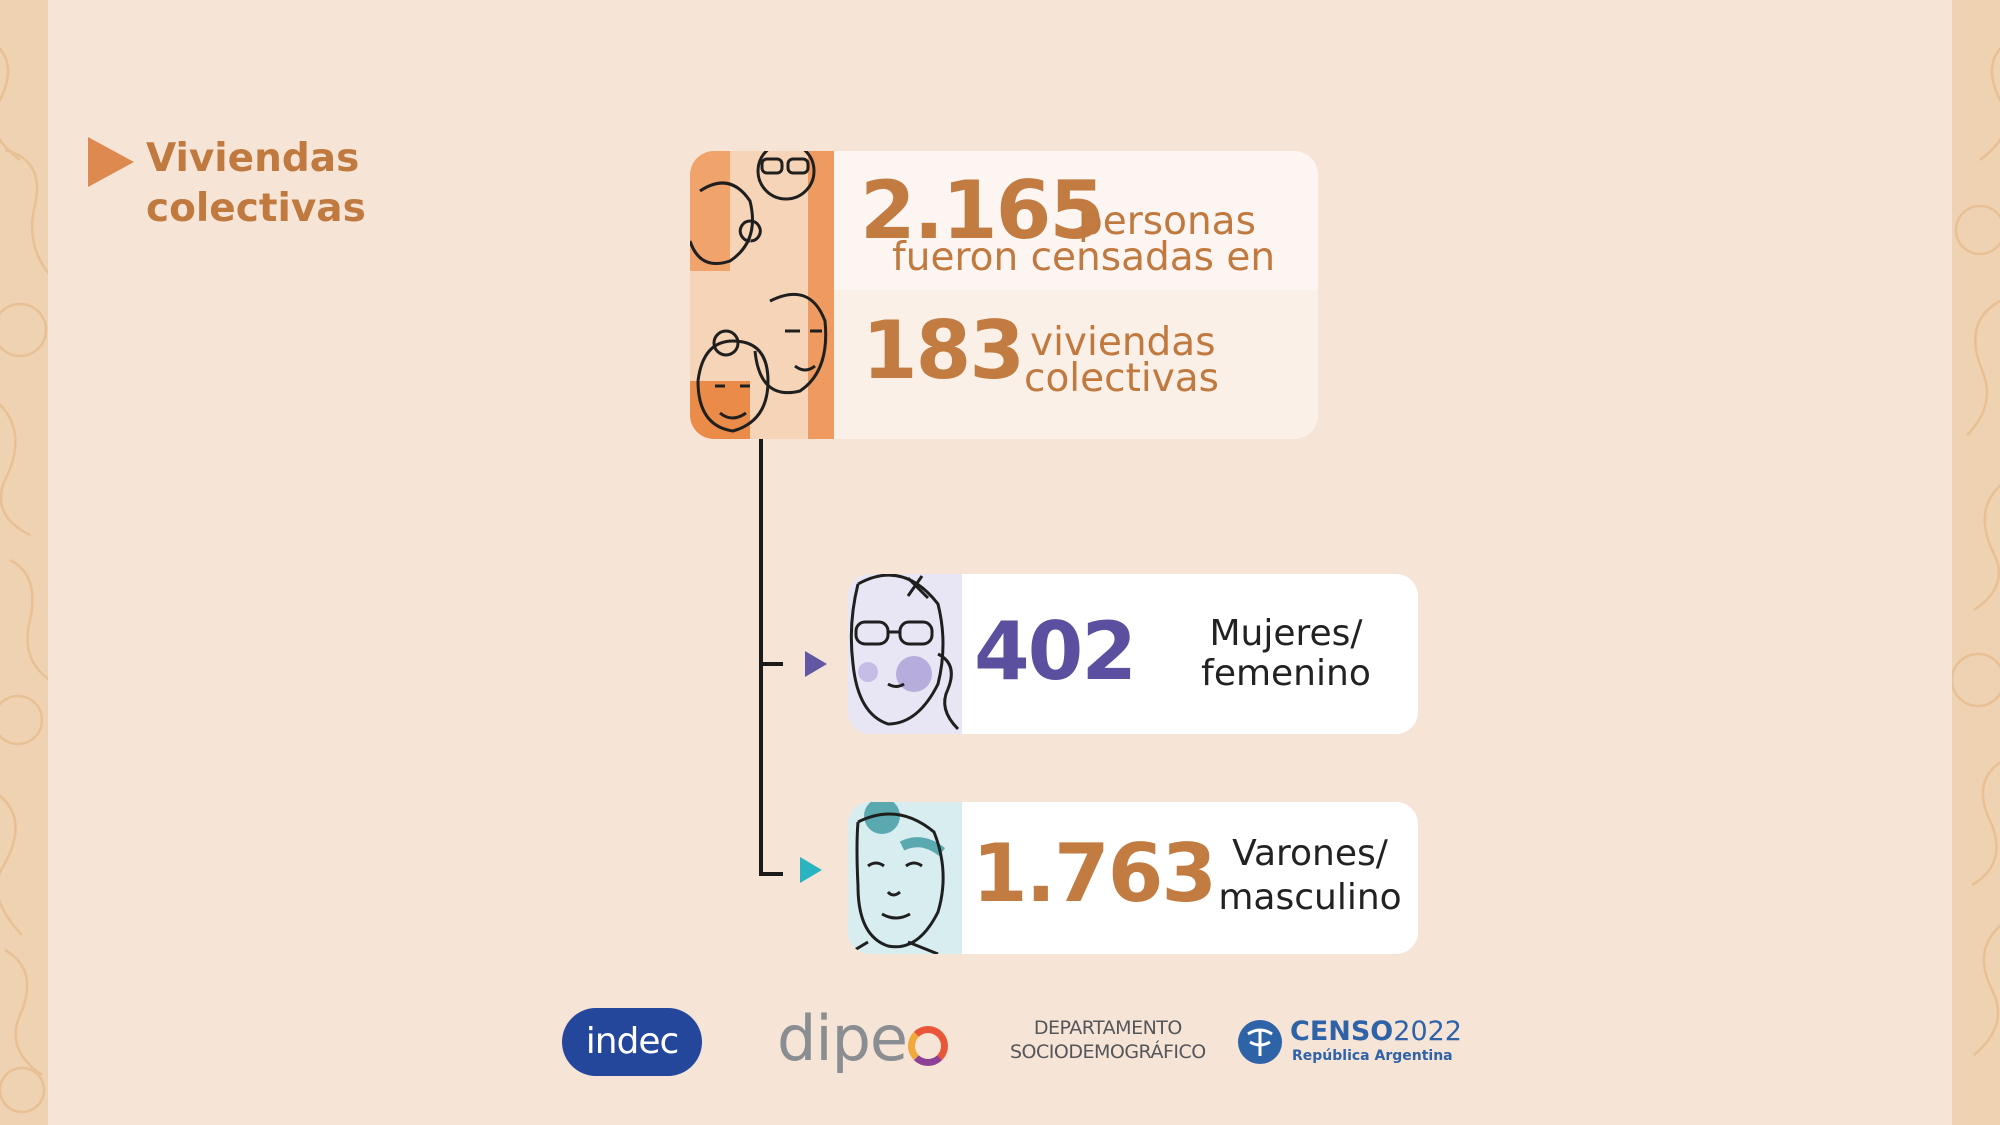  Describe the element at coordinates (1286, 633) in the screenshot. I see `women-label-line1: Mujeres/` at that location.